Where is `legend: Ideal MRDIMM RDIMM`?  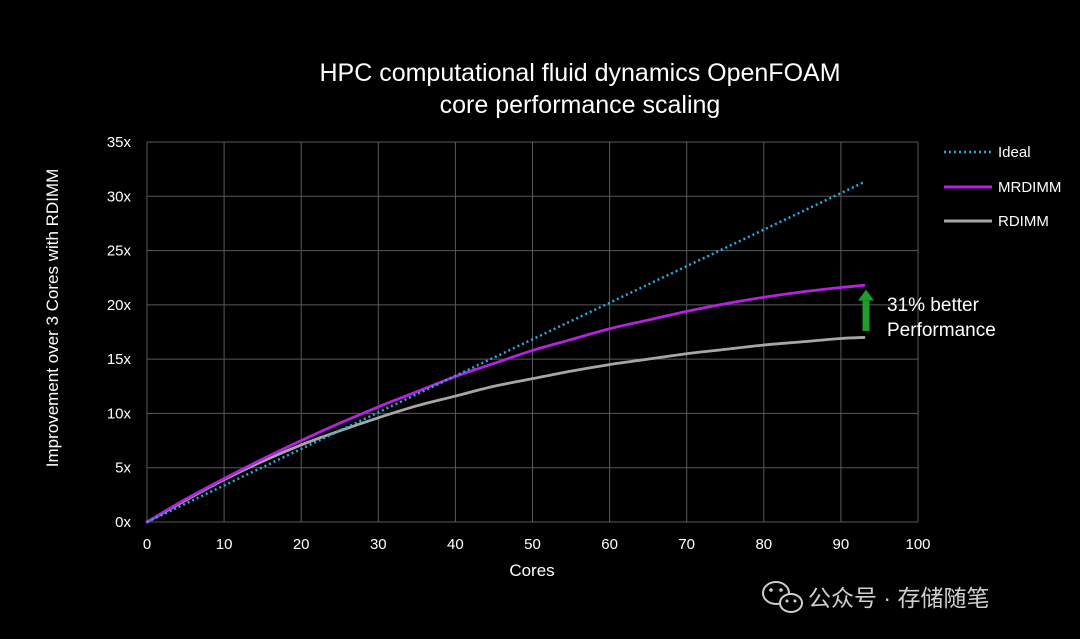
legend: Ideal MRDIMM RDIMM is located at coordinates (1002, 187).